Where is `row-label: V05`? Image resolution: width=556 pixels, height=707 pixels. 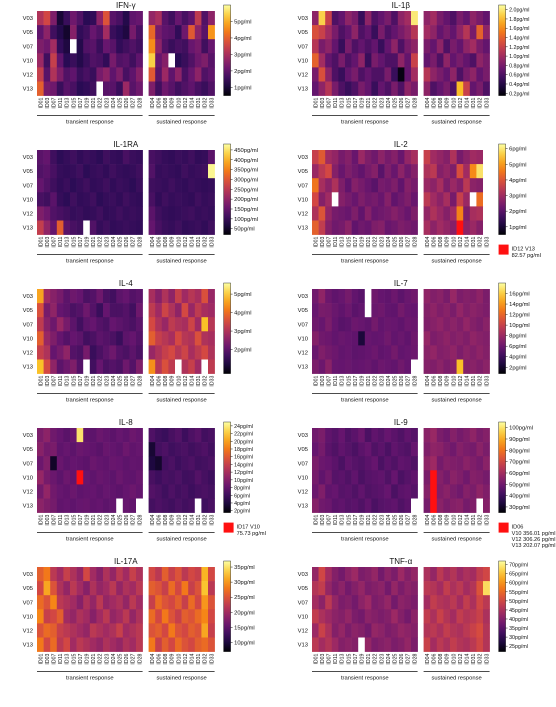 row-label: V05 is located at coordinates (303, 589).